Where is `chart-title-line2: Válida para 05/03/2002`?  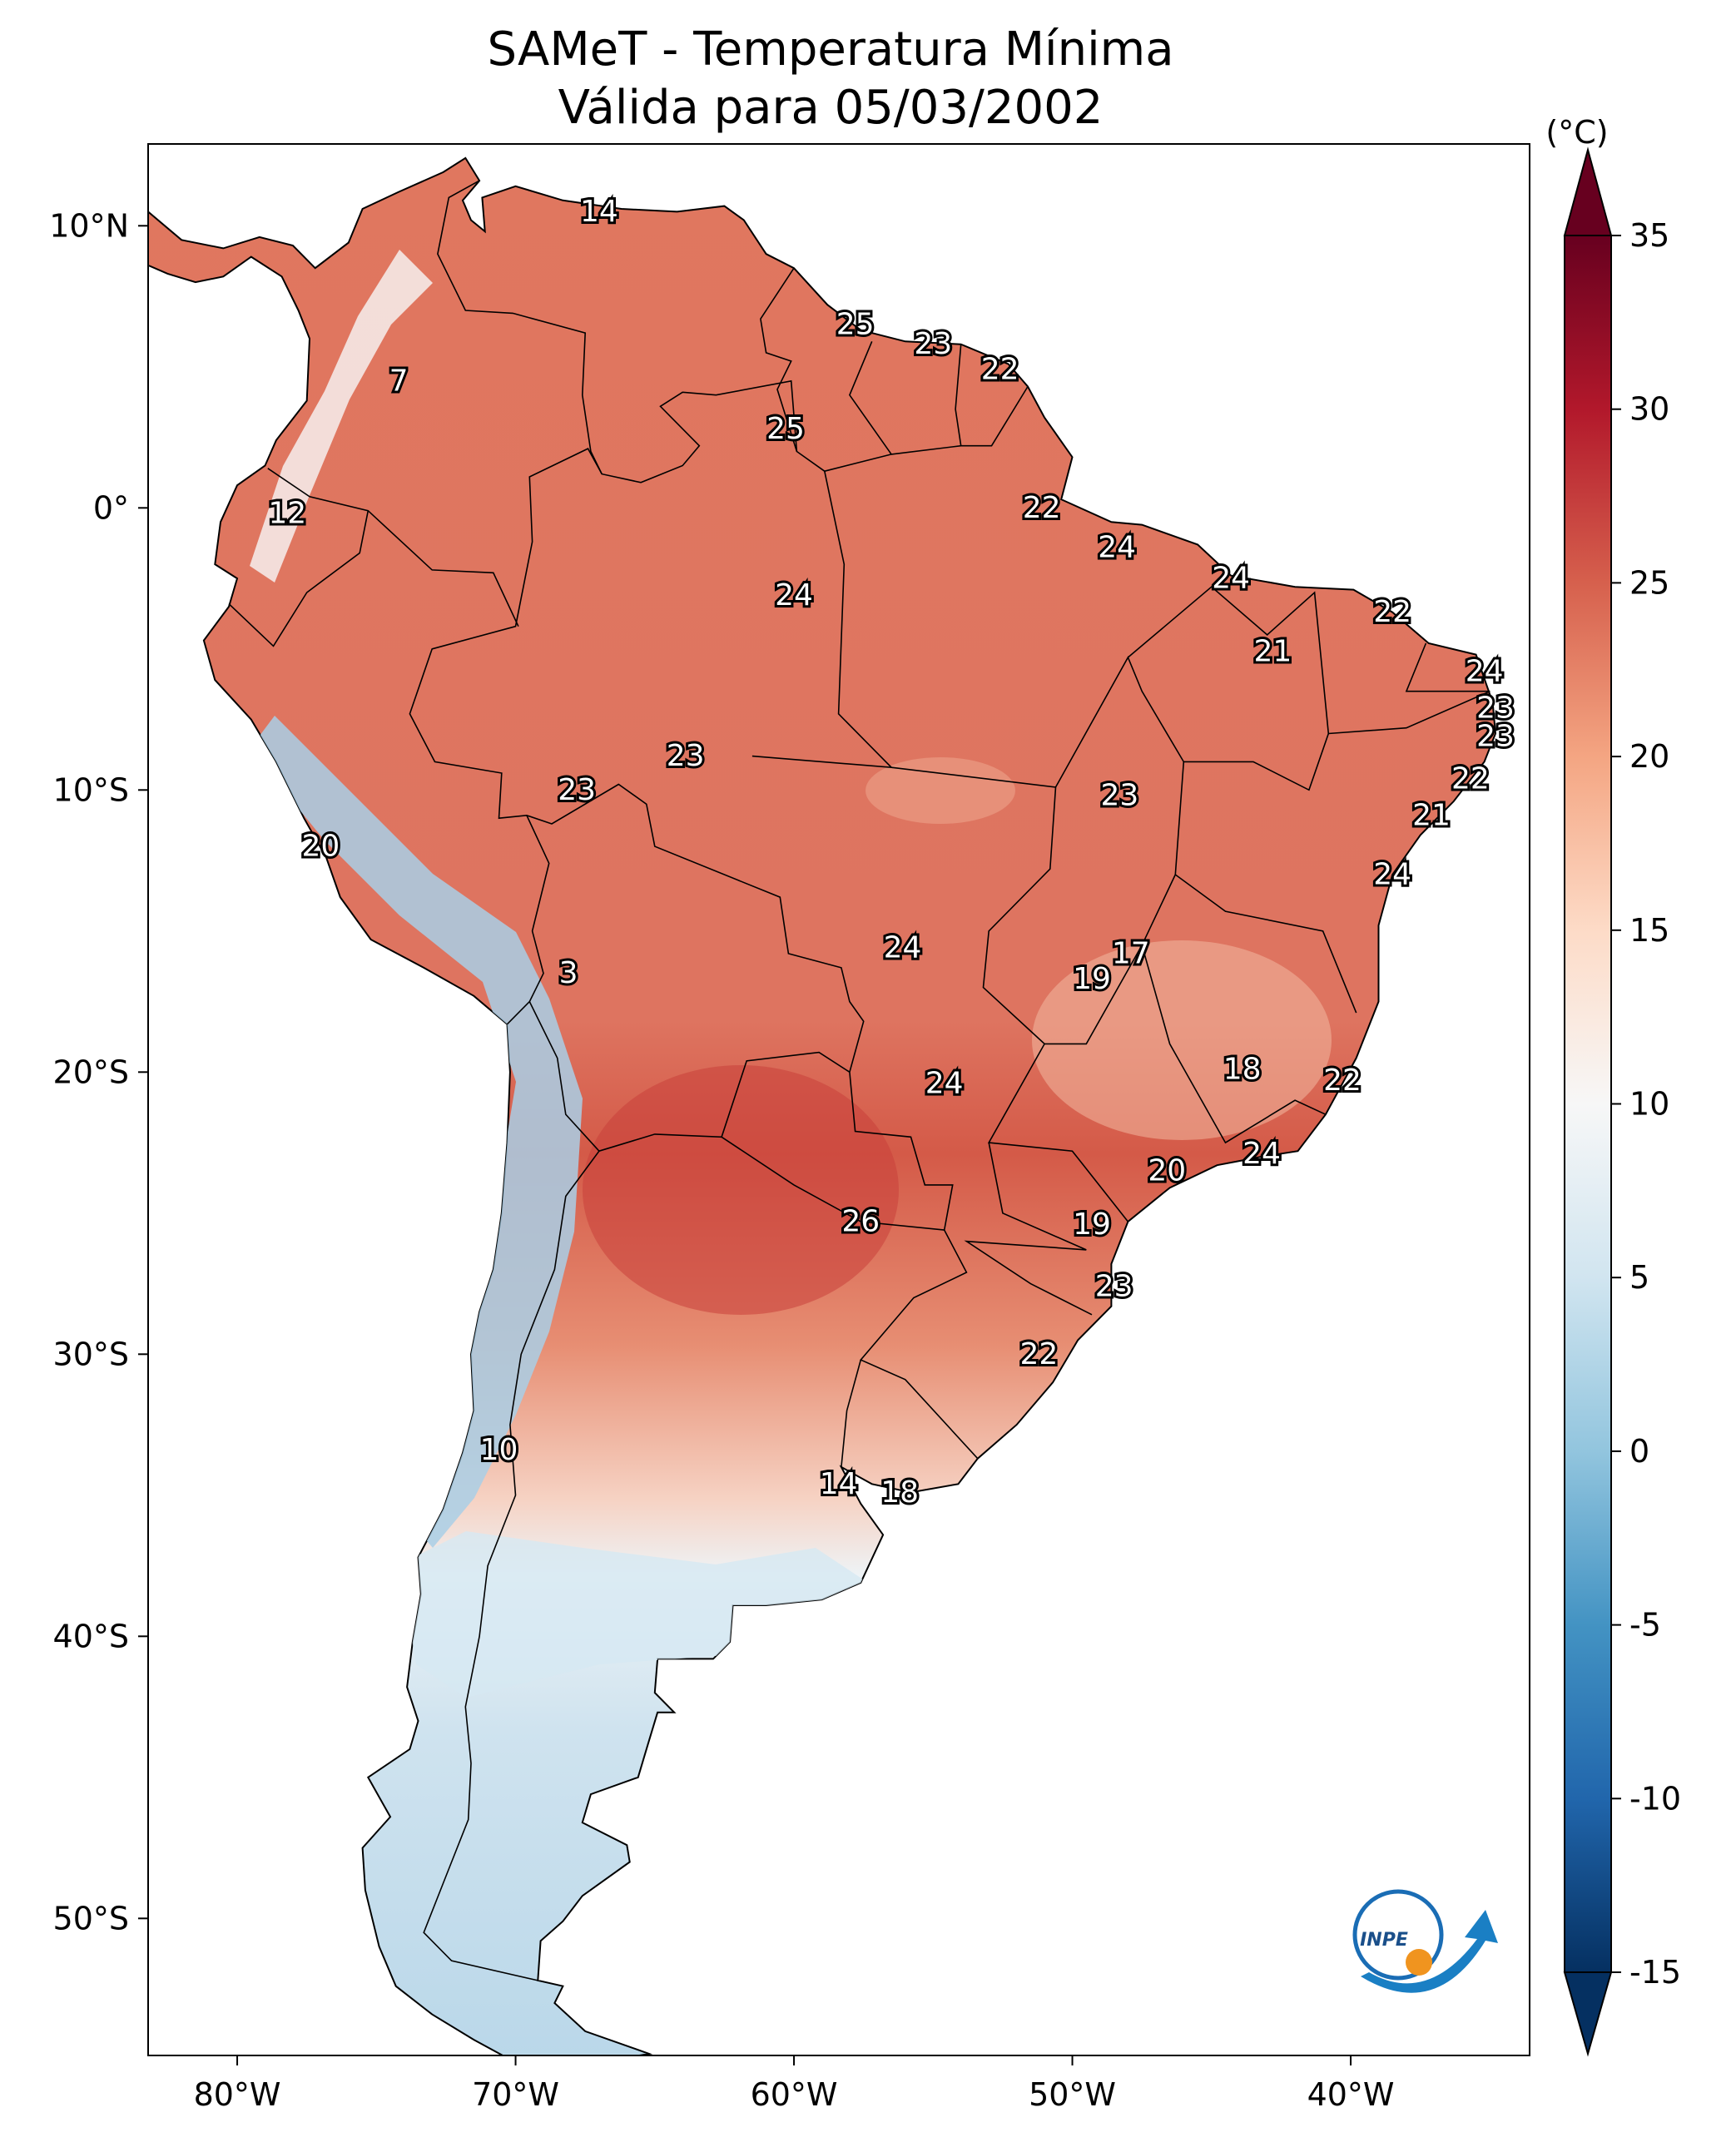
chart-title-line2: Válida para 05/03/2002 is located at coordinates (831, 108).